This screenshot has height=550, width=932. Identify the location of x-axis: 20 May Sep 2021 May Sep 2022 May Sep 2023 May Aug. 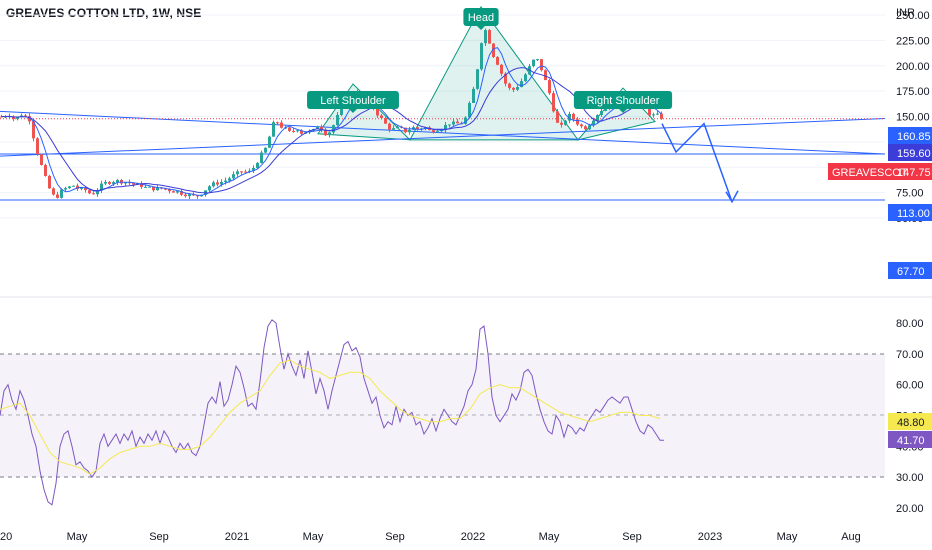
(430, 537).